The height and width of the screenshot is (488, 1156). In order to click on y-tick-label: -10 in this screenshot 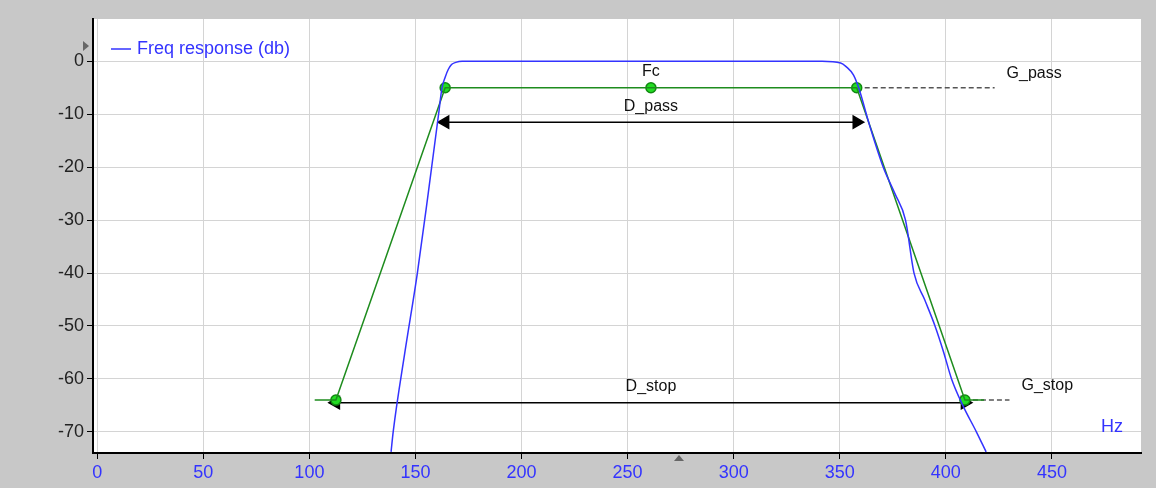, I will do `click(70, 113)`.